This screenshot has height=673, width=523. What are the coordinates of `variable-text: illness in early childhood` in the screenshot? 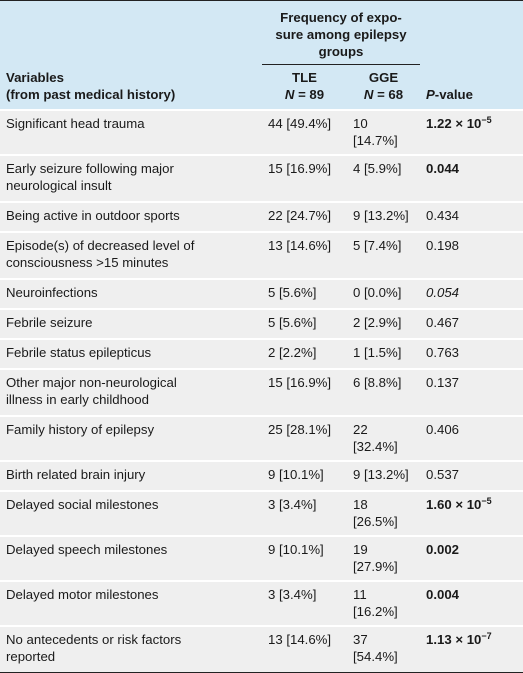 It's located at (77, 399).